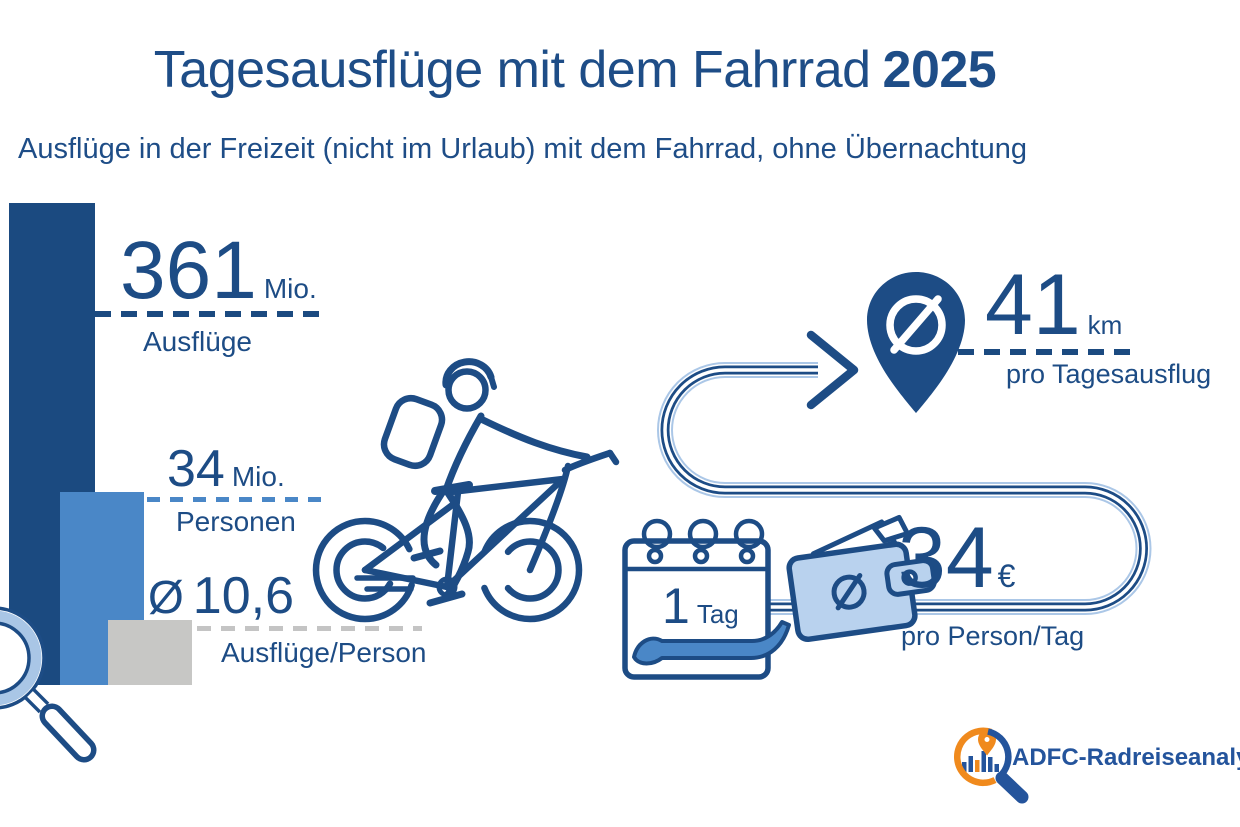 The height and width of the screenshot is (827, 1240). I want to click on leader-line-distanz, so click(1048, 352).